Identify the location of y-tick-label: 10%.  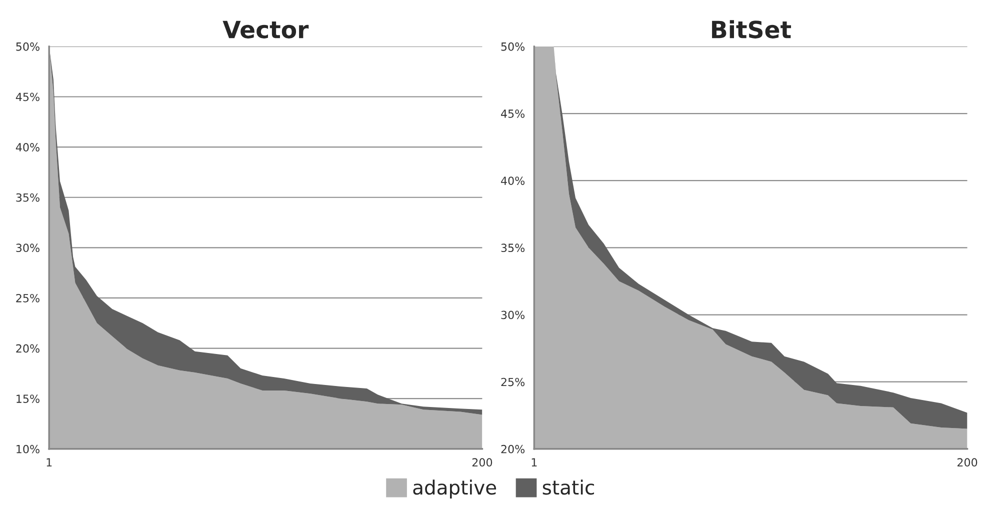
(28, 449).